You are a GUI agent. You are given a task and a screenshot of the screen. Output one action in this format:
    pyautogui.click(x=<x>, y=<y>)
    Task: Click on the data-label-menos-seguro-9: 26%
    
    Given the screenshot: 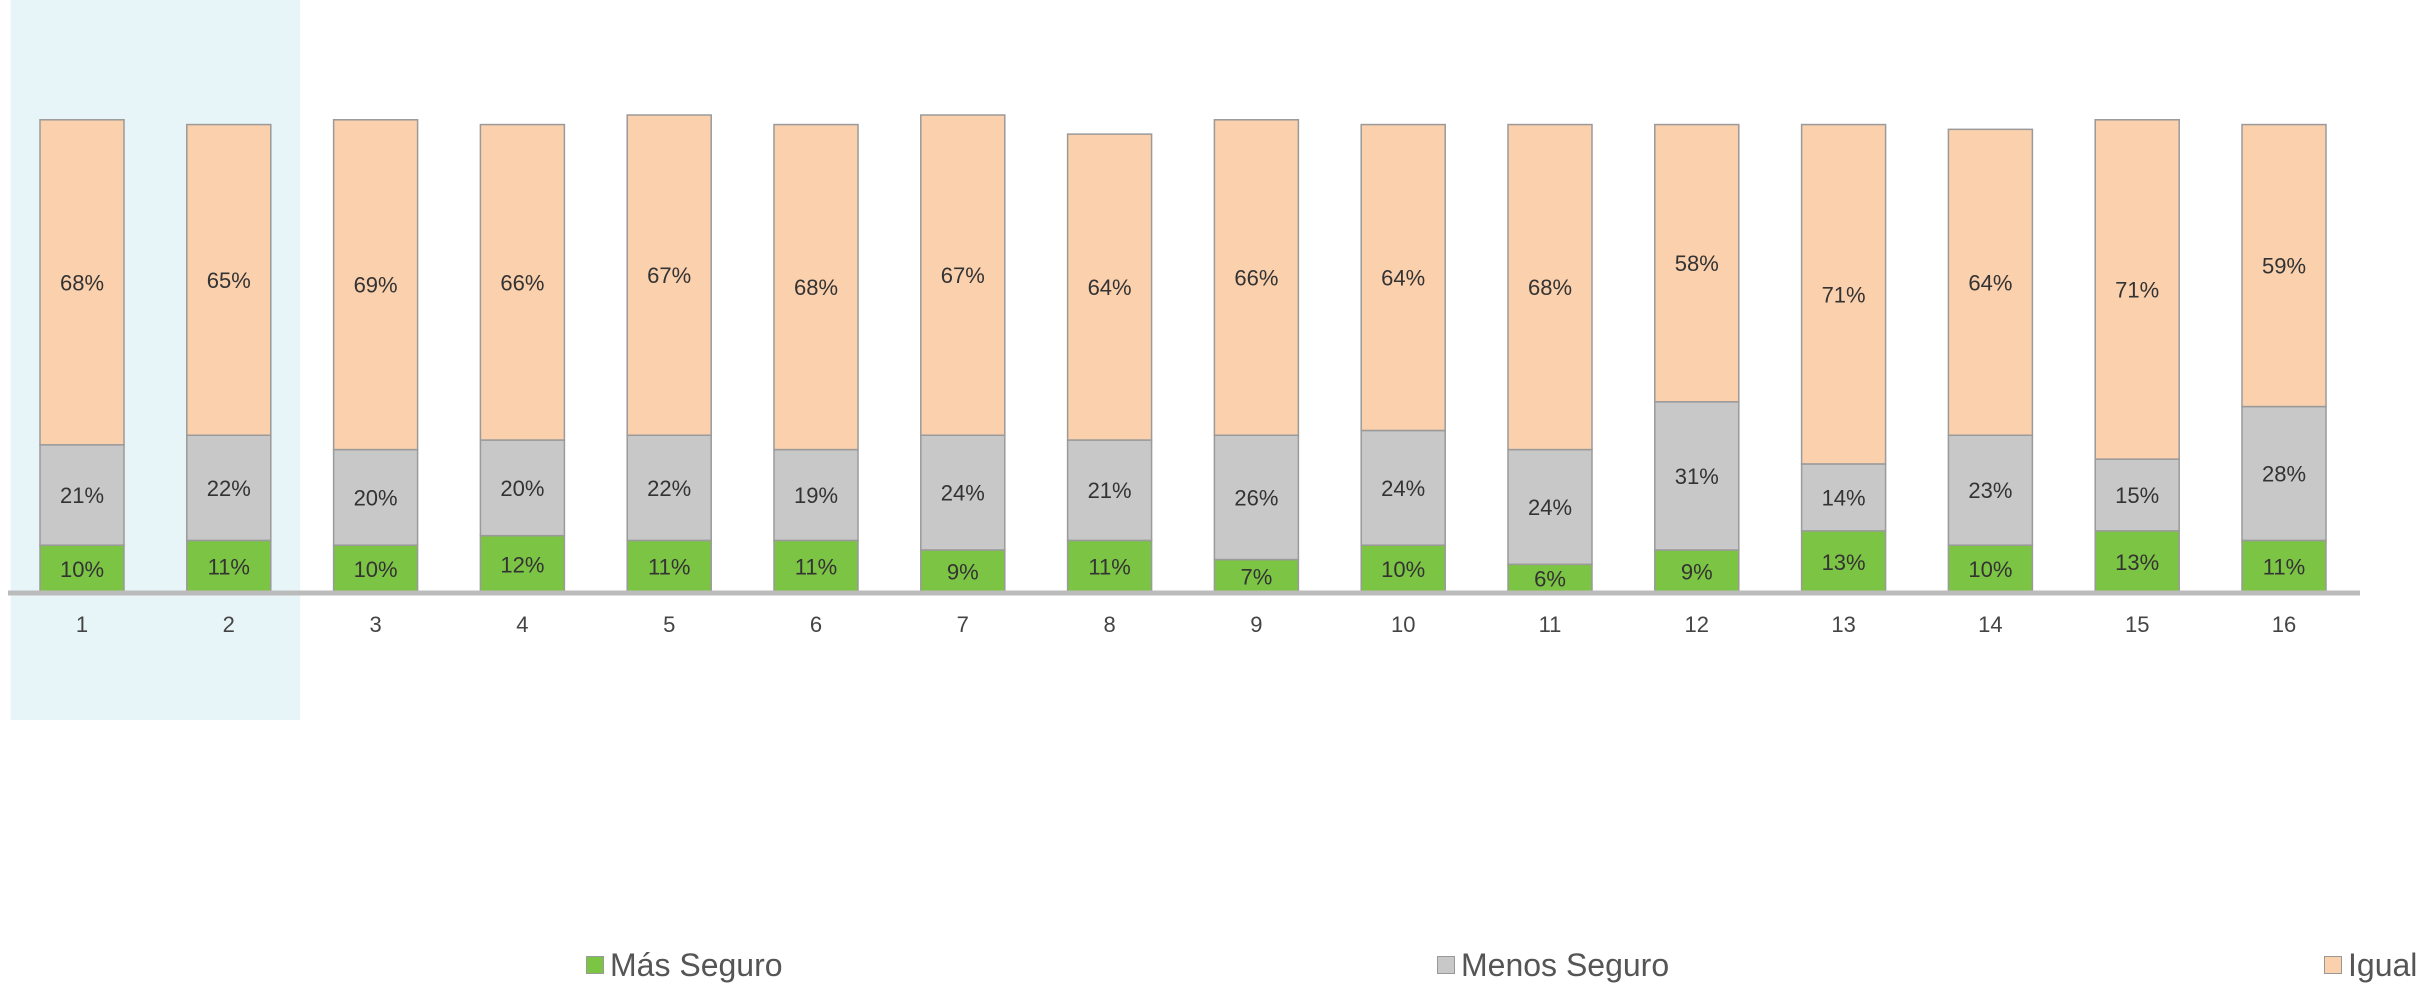 What is the action you would take?
    pyautogui.click(x=1256, y=497)
    